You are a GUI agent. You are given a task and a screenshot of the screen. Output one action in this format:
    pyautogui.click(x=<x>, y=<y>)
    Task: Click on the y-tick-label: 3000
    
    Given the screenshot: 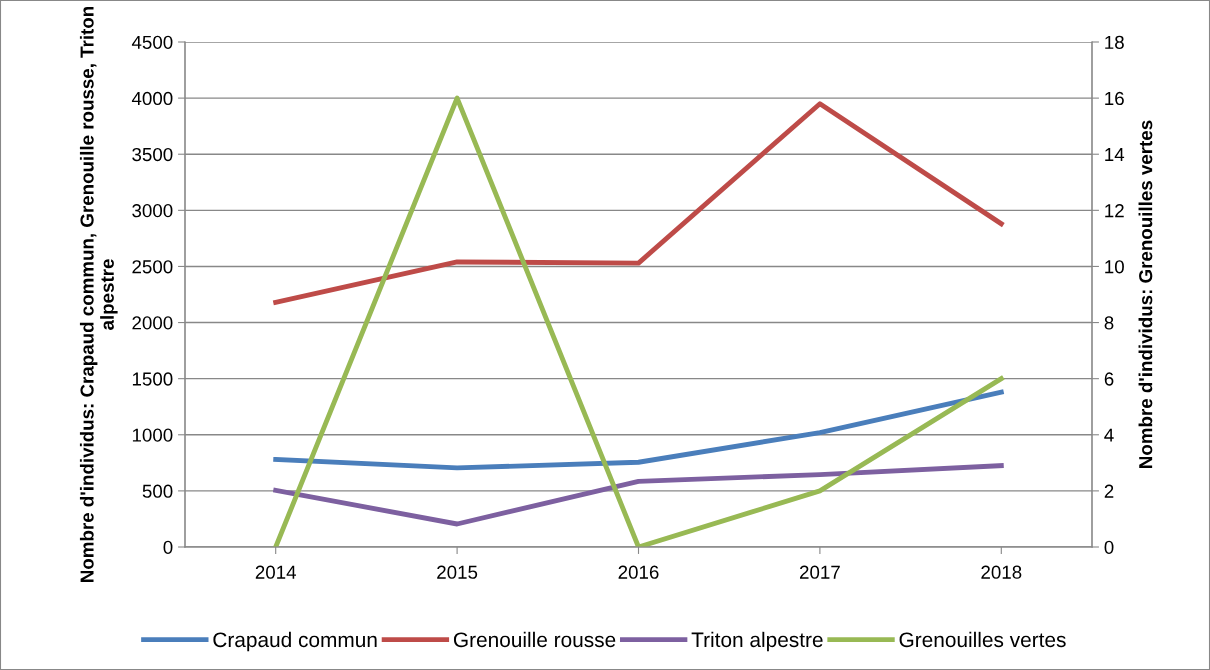 What is the action you would take?
    pyautogui.click(x=152, y=211)
    